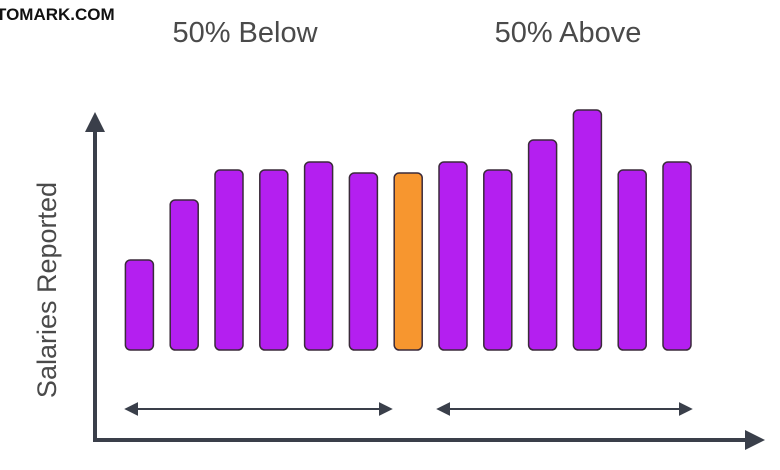 This screenshot has width=780, height=470. I want to click on y-axis-title: Salaries Reported, so click(47, 290).